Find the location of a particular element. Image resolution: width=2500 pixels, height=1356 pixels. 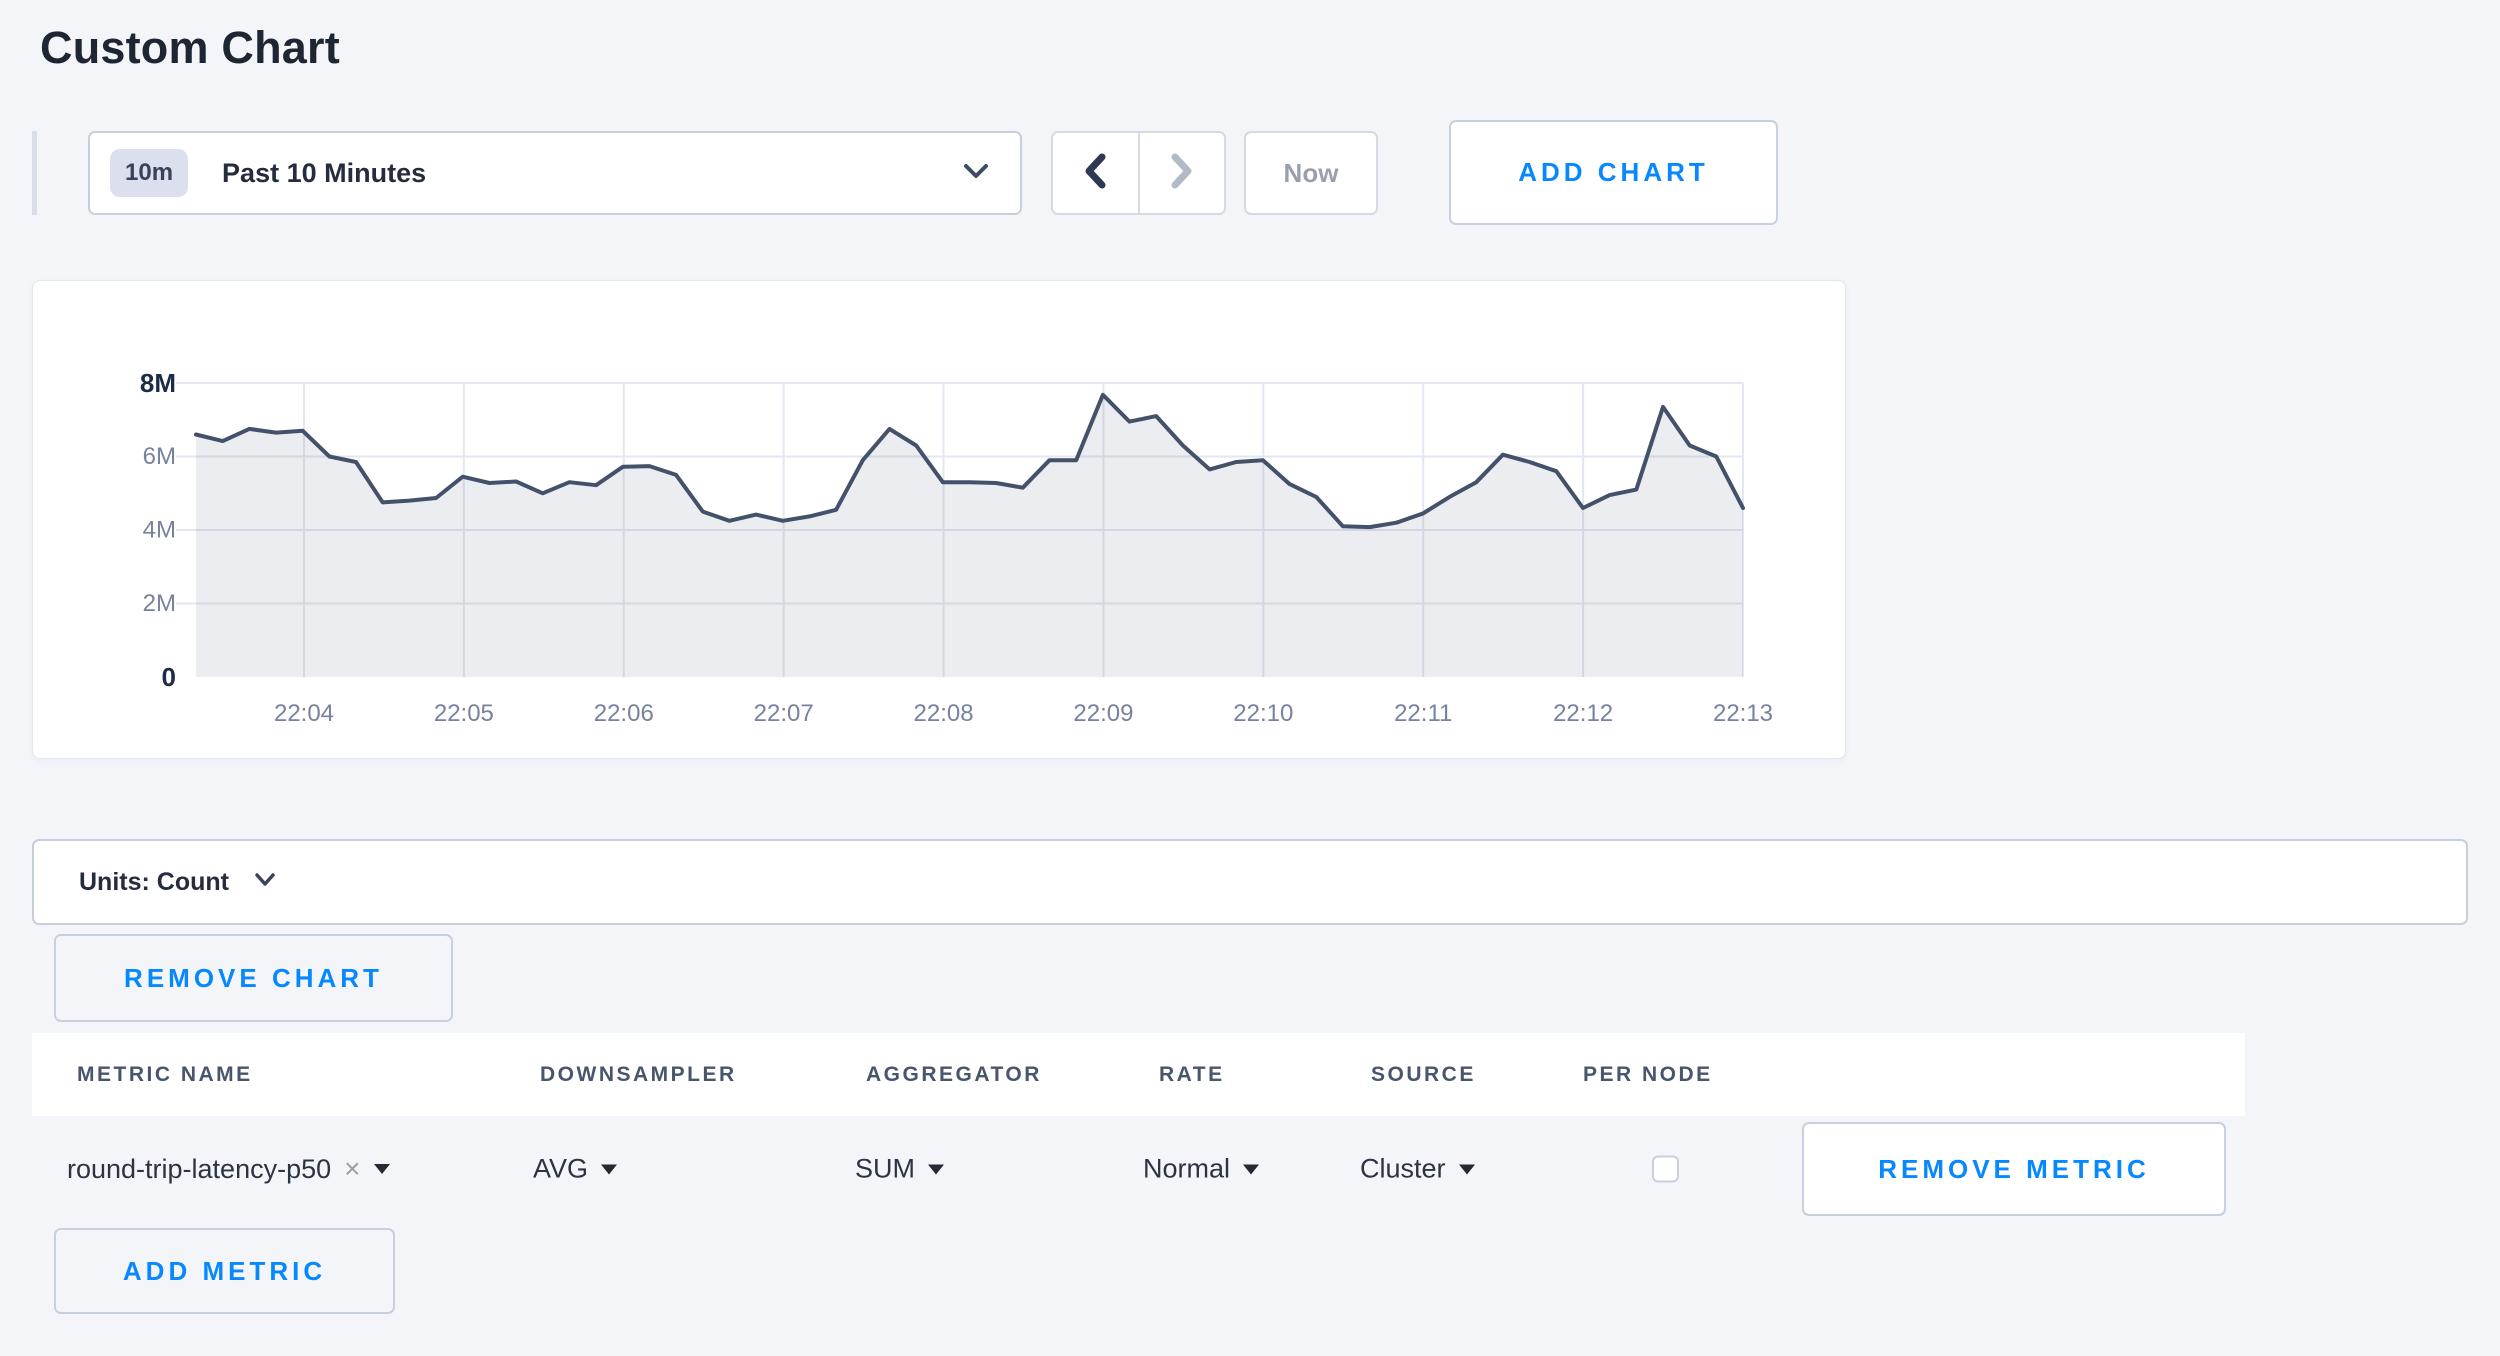

column-header-source: SOURCE is located at coordinates (1423, 1074).